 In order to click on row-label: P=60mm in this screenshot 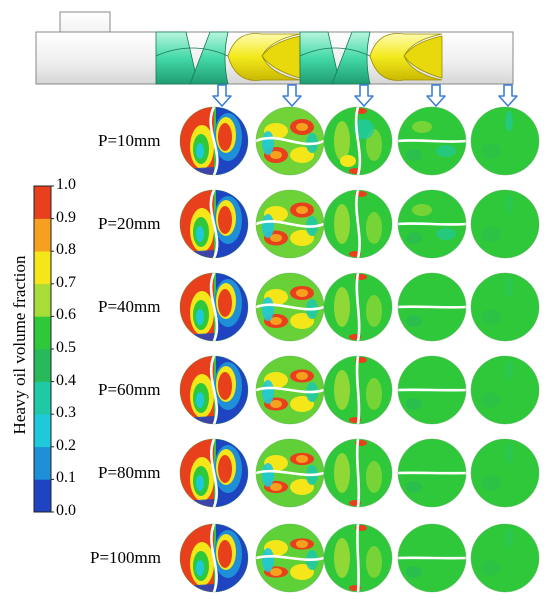, I will do `click(129, 389)`.